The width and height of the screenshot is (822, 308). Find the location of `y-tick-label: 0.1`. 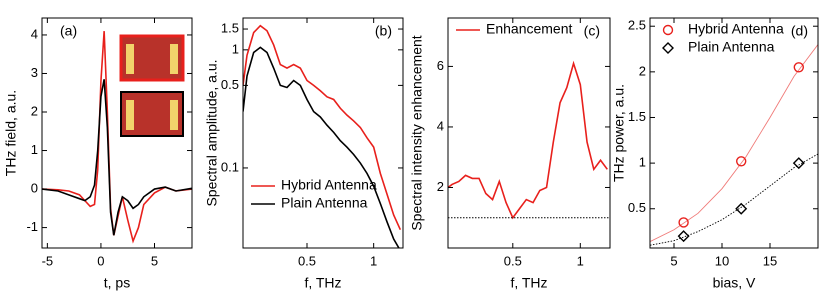

y-tick-label: 0.1 is located at coordinates (230, 166).